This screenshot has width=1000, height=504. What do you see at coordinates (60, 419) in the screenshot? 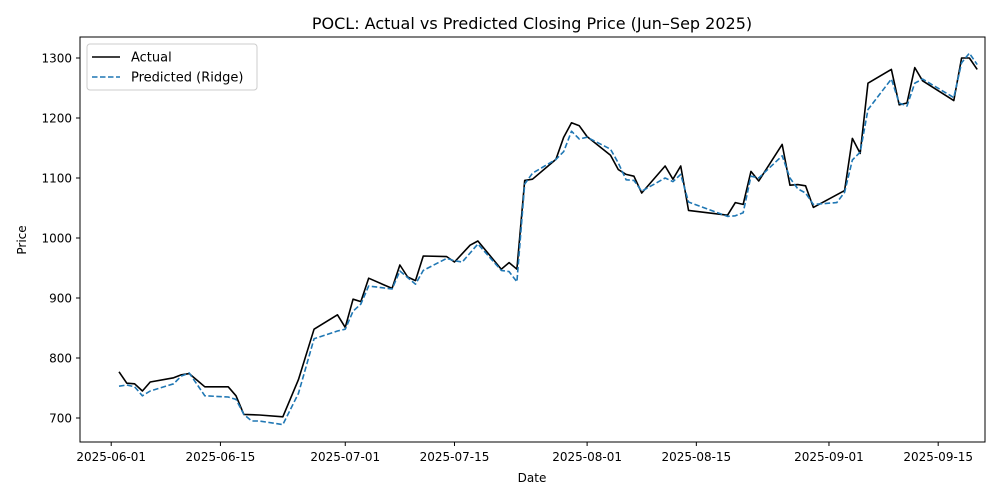
I see `y-tick-label: 700` at bounding box center [60, 419].